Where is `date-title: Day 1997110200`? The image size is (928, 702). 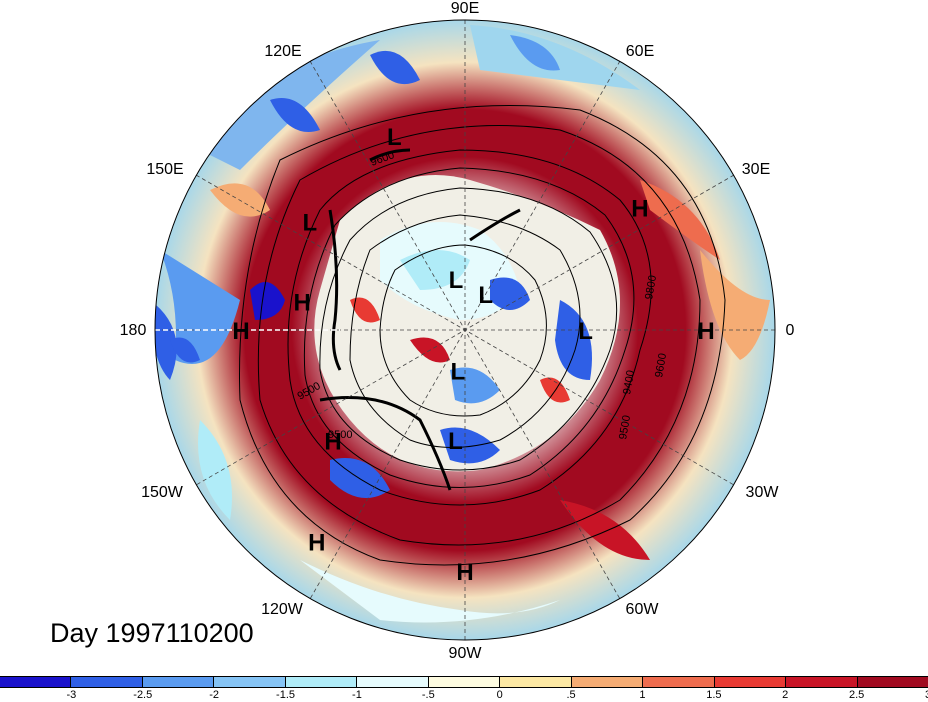 date-title: Day 1997110200 is located at coordinates (152, 633).